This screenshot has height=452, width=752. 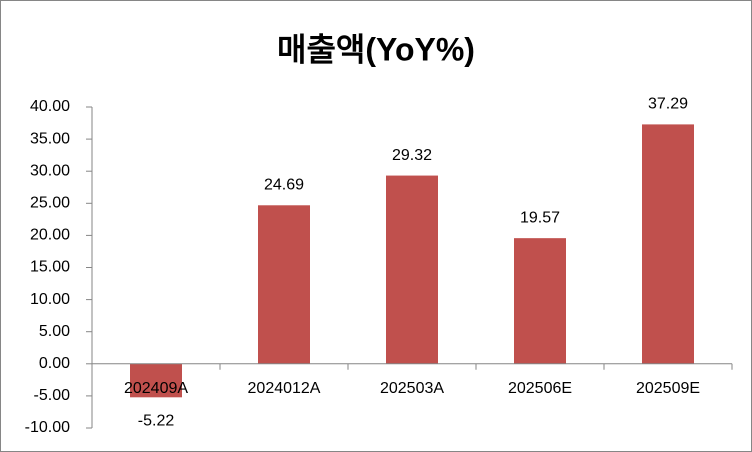 What do you see at coordinates (52, 395) in the screenshot?
I see `y-tick-label: -5.00` at bounding box center [52, 395].